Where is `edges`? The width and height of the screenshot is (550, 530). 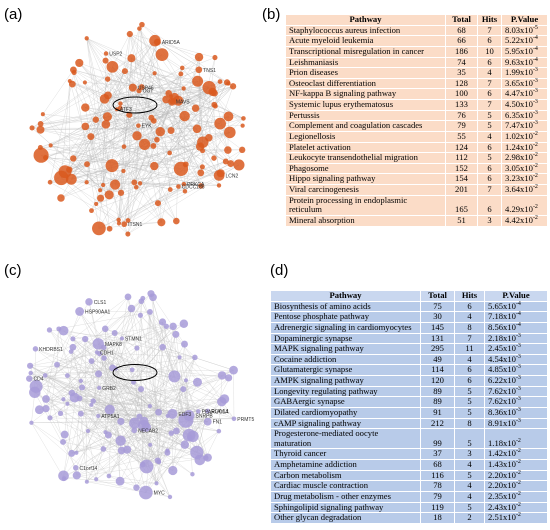 edges is located at coordinates (132, 395).